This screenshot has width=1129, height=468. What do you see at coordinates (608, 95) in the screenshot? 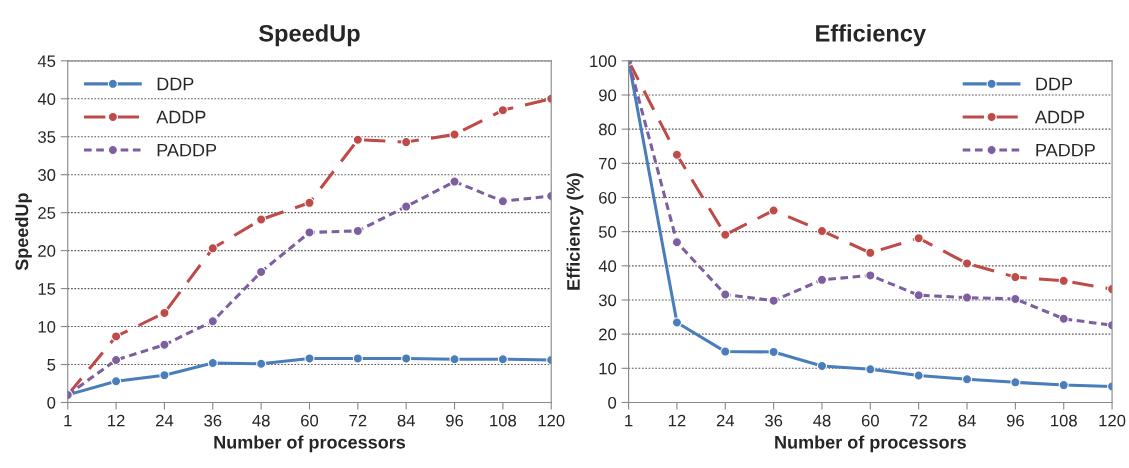
I see `y-tick-label: 90` at bounding box center [608, 95].